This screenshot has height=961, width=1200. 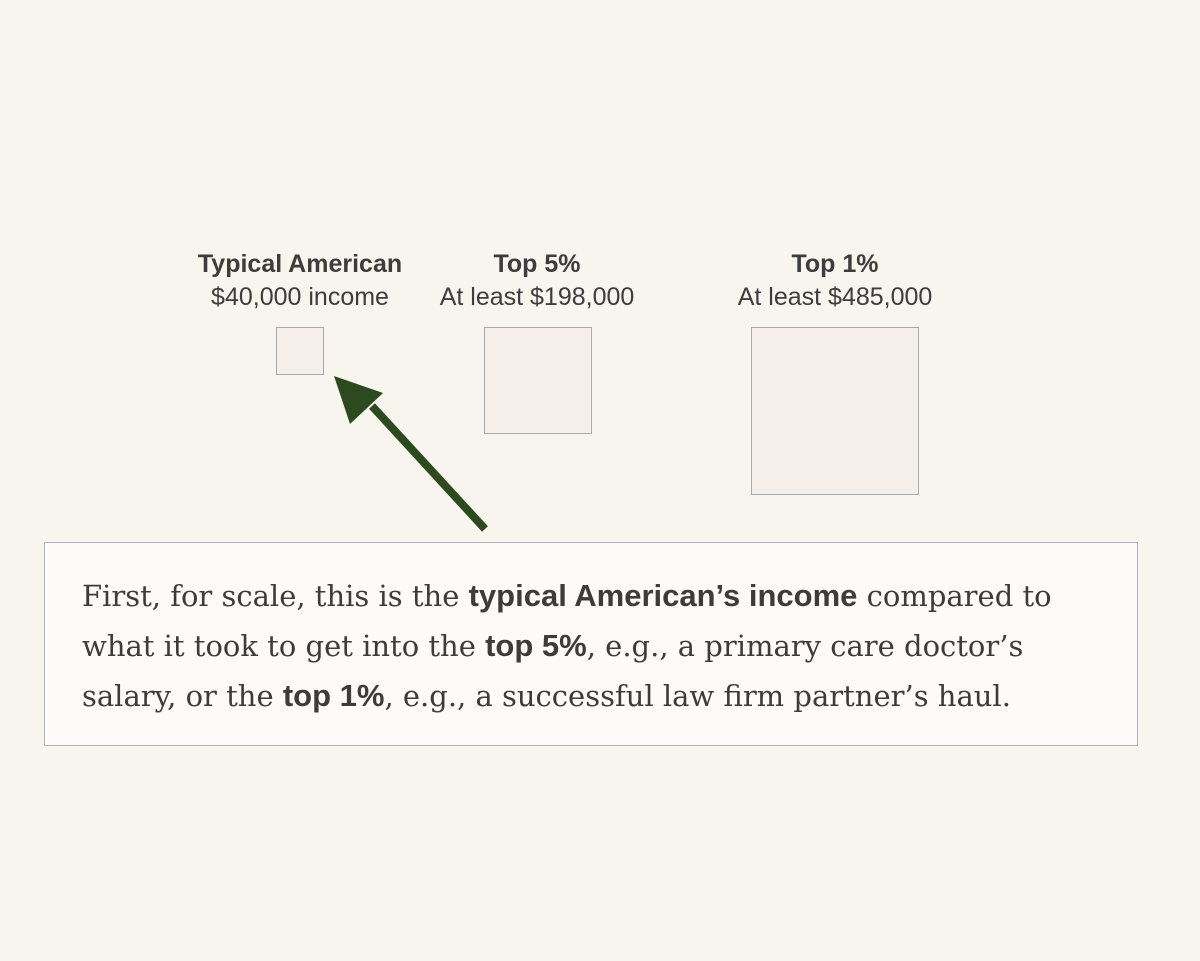 I want to click on group-top-1: Top 1% At least $485,000, so click(x=835, y=280).